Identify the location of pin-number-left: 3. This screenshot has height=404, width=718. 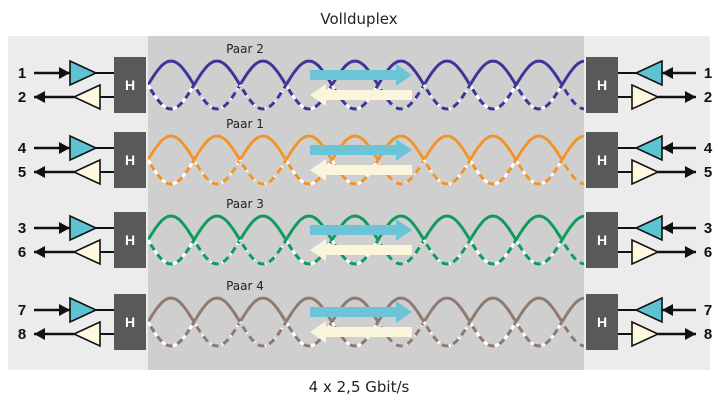
(22, 228).